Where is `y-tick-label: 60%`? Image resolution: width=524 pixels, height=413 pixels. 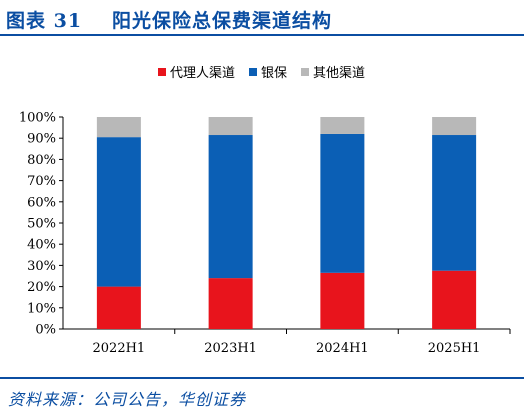 y-tick-label: 60% is located at coordinates (41, 202).